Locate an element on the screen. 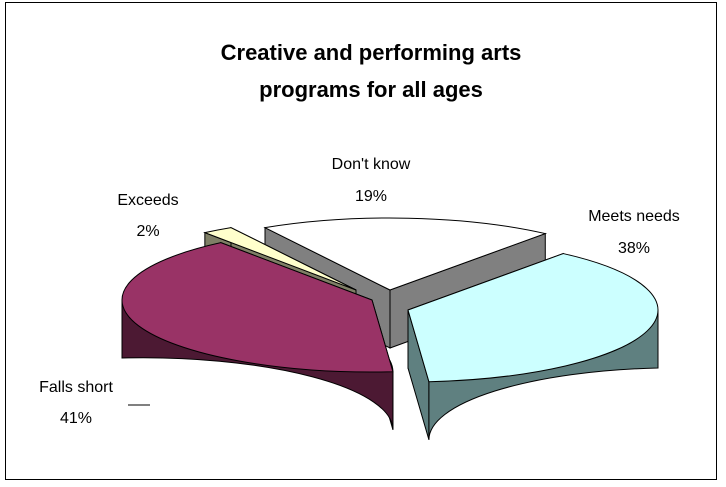 The image size is (726, 487). label-exceeds-value: 2% is located at coordinates (147, 231).